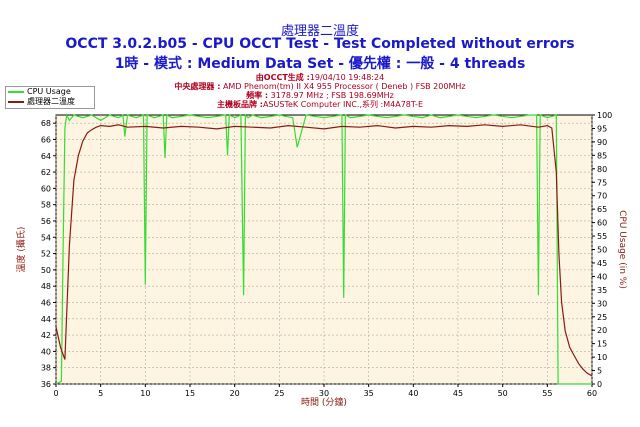 The width and height of the screenshot is (640, 427). What do you see at coordinates (622, 249) in the screenshot?
I see `y-axis-right-label: CPU Usage (in %)` at bounding box center [622, 249].